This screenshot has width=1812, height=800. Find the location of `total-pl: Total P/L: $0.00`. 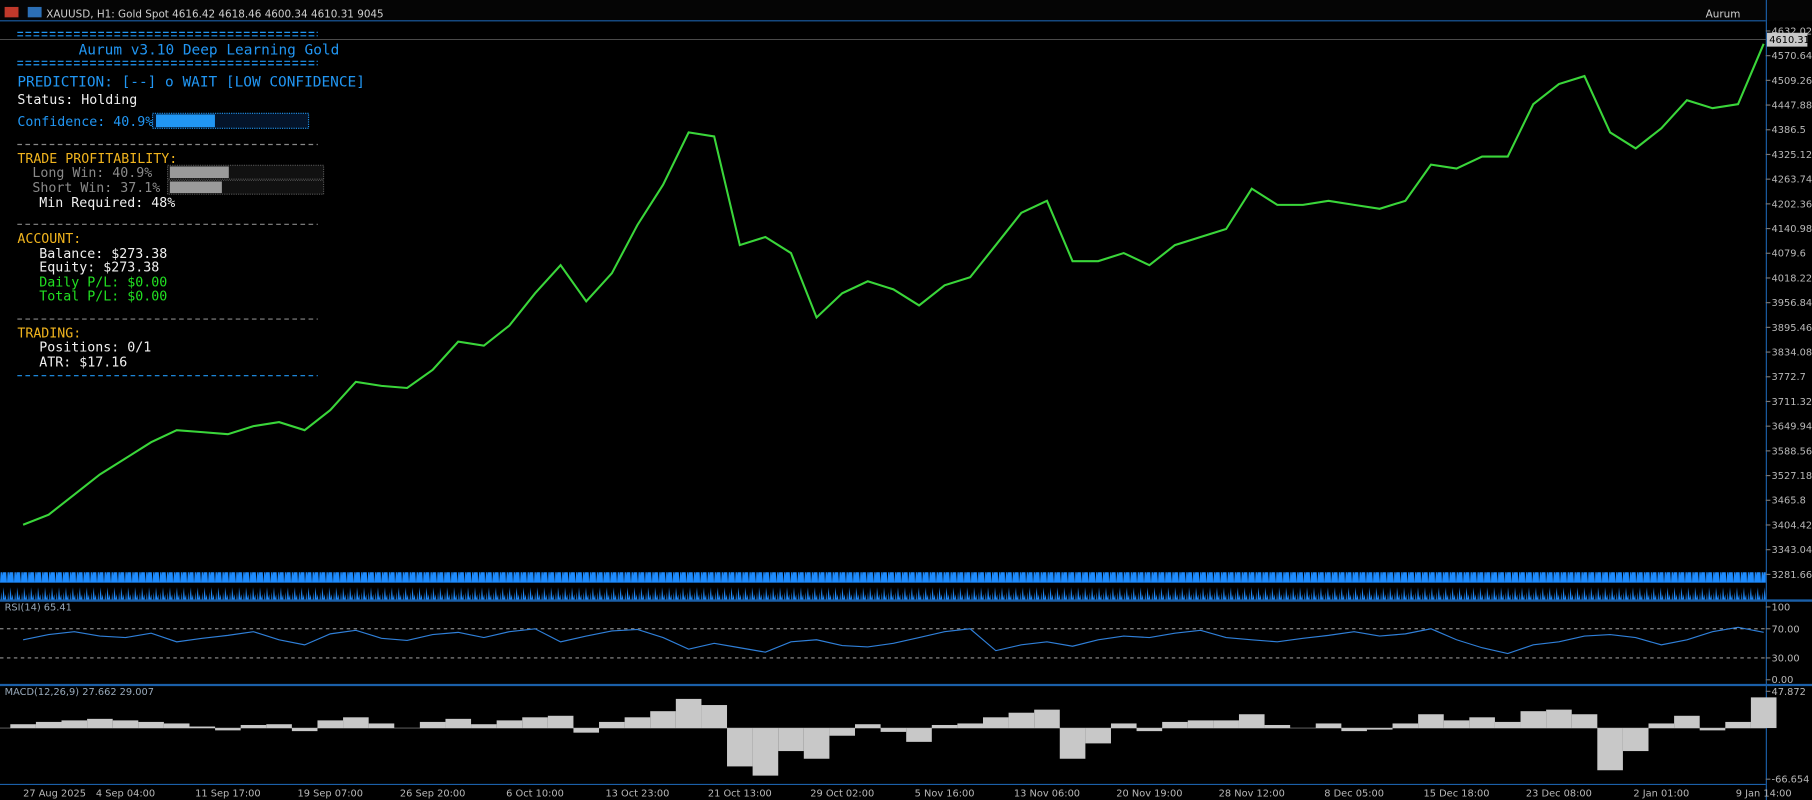

total-pl: Total P/L: $0.00 is located at coordinates (103, 297).